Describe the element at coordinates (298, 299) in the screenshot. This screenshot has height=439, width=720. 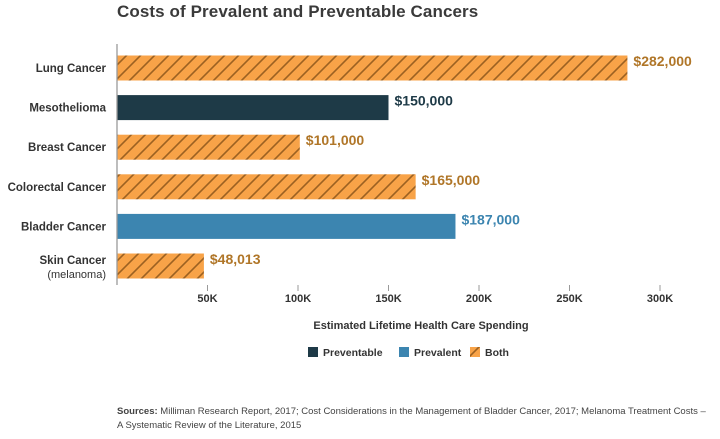
I see `x-tick-label: 100K` at that location.